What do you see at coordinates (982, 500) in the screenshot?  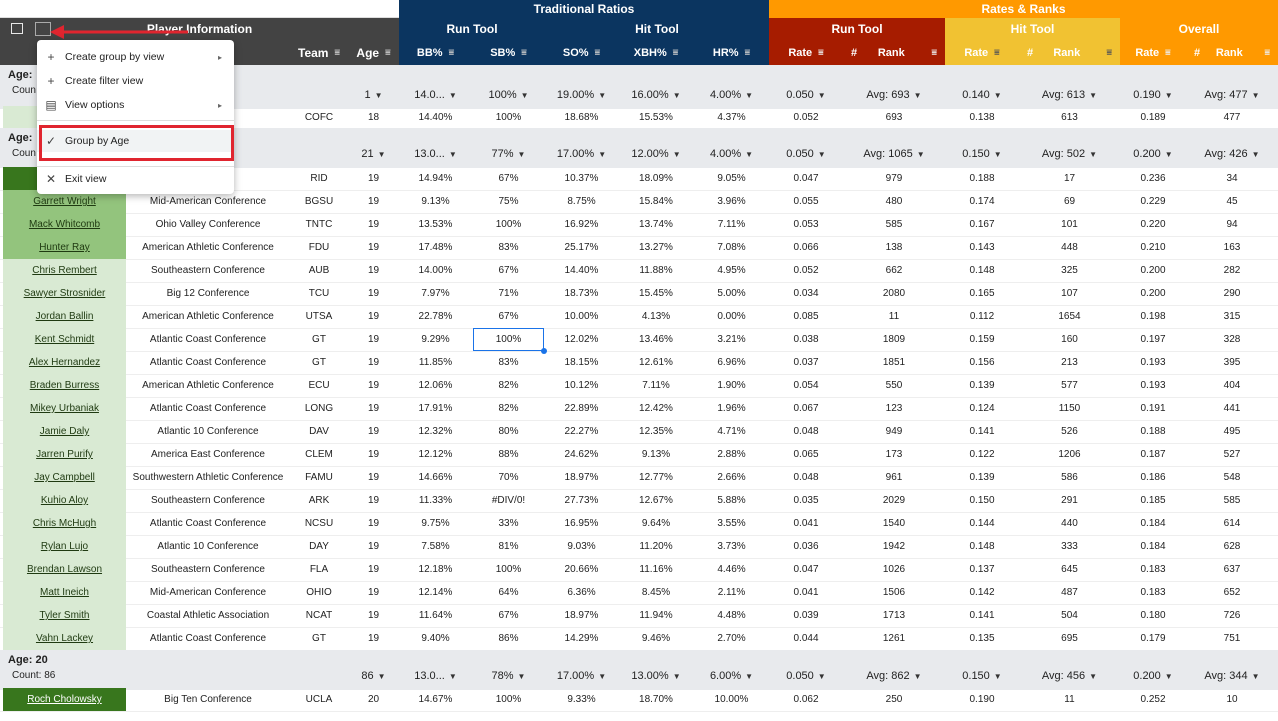 I see `cell-r2: 0.150` at bounding box center [982, 500].